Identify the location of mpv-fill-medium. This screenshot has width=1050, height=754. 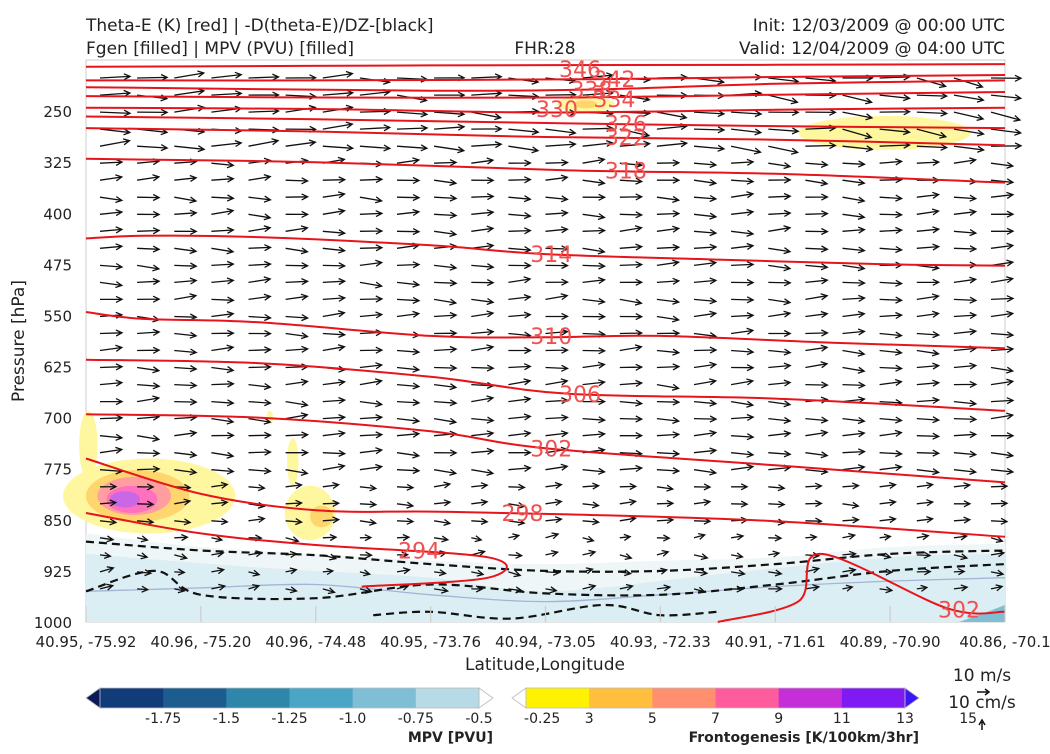
(545, 587).